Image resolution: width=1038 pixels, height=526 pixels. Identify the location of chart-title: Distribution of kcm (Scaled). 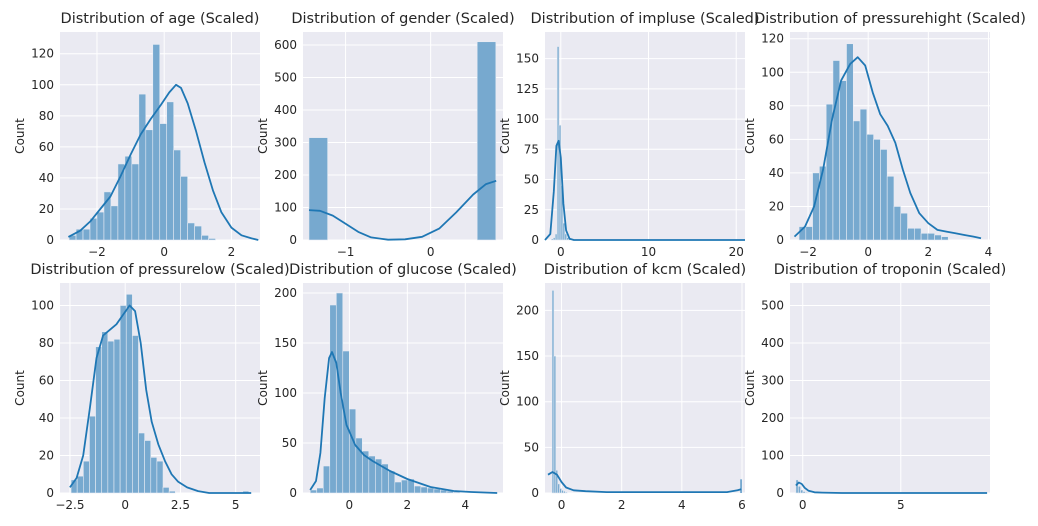
(645, 270).